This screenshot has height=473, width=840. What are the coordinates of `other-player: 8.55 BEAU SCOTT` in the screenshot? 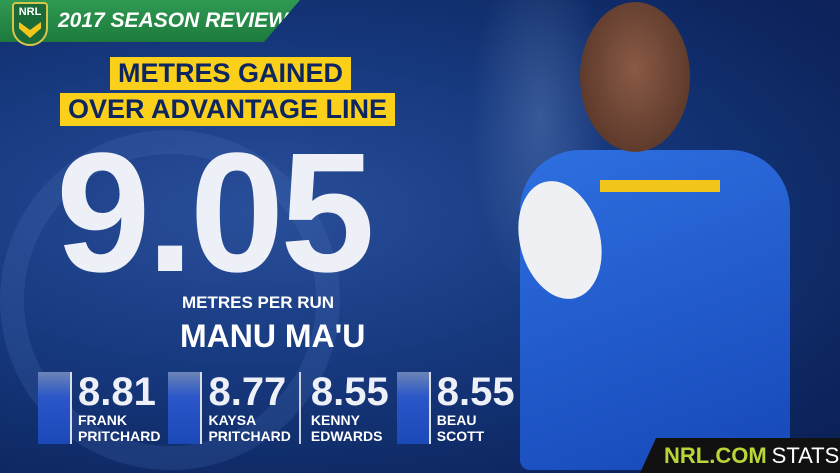 It's located at (455, 407).